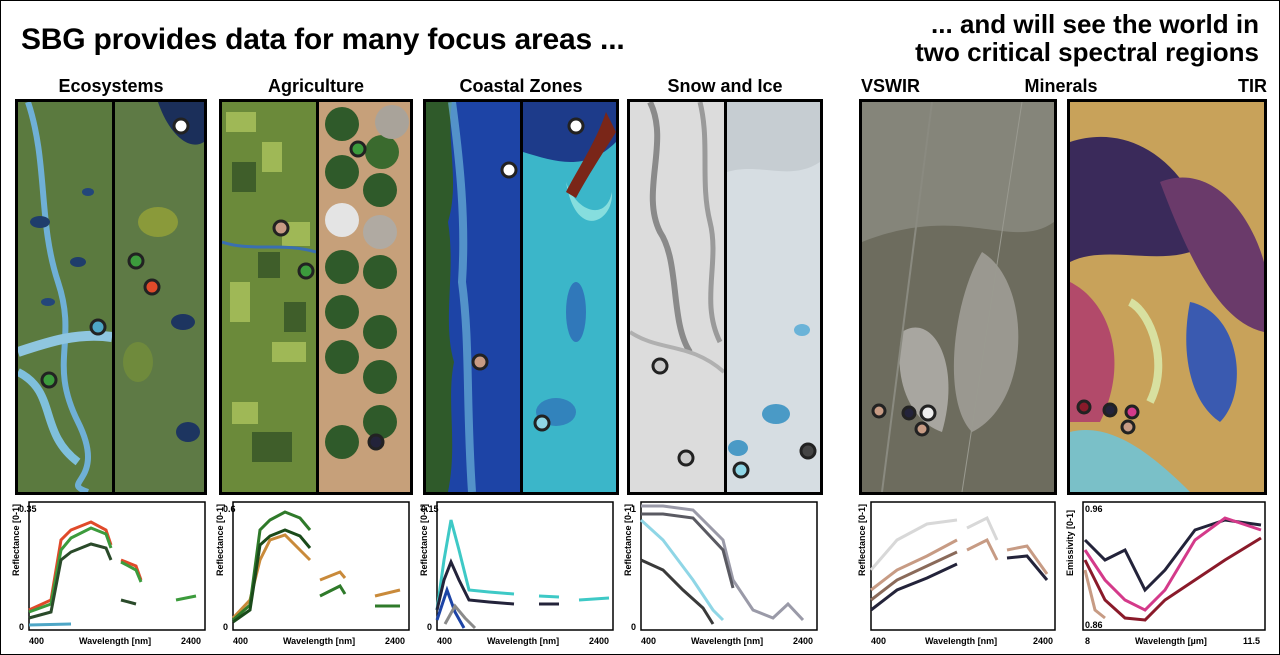 The height and width of the screenshot is (655, 1280). Describe the element at coordinates (958, 297) in the screenshot. I see `vswir-image` at that location.